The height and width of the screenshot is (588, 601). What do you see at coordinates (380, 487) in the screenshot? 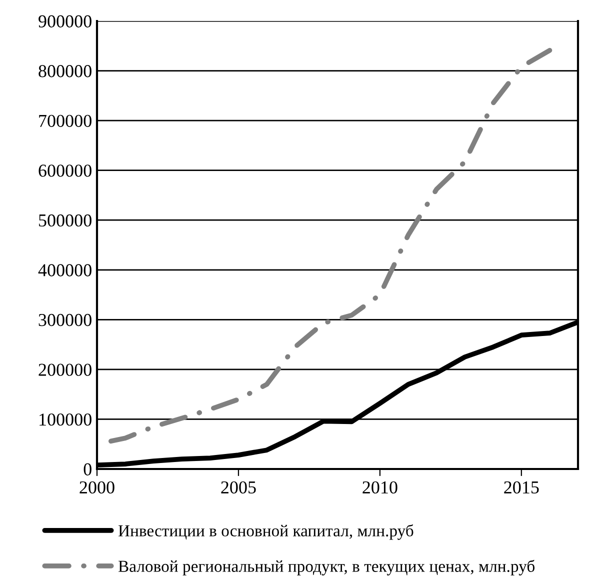
I see `x-tick-label: 2010` at bounding box center [380, 487].